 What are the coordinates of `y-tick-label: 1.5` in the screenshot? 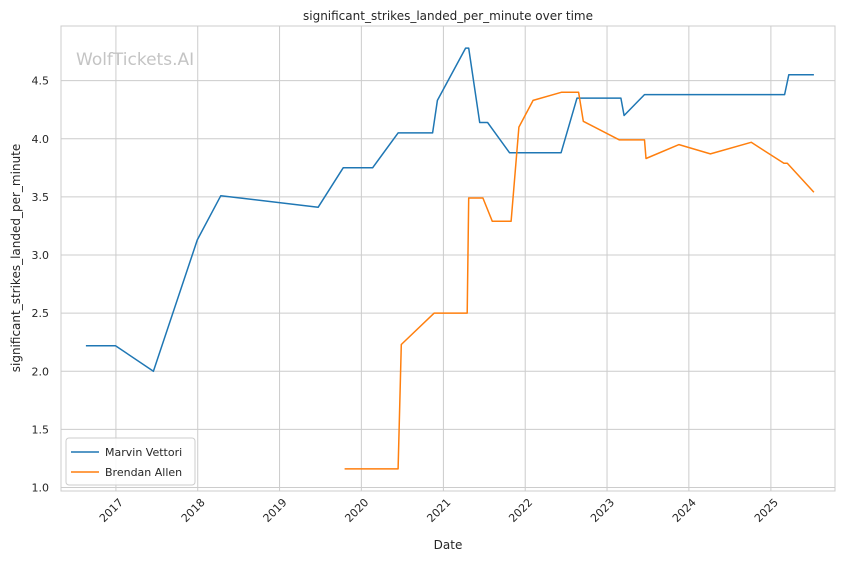 It's located at (41, 429).